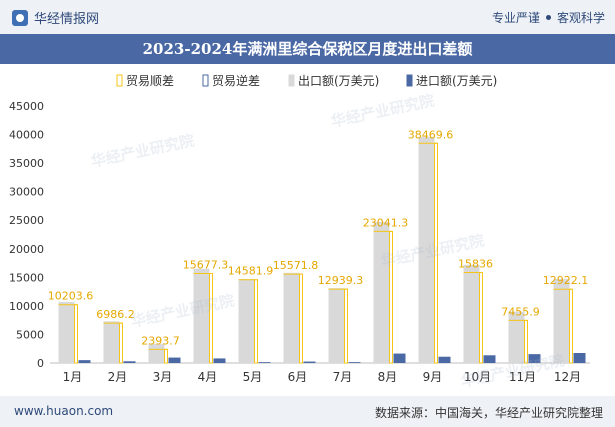  Describe the element at coordinates (307, 17) in the screenshot. I see `top-bar: 华经情报网 专业严谨 客观科学` at that location.